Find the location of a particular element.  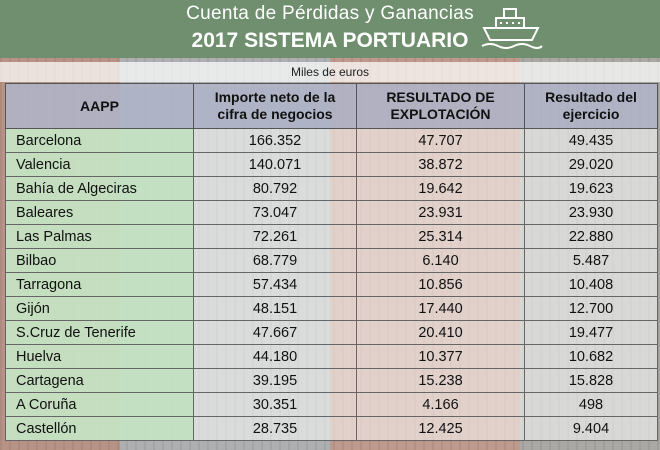

table-row: Castellón 28.735 12.425 9.404 is located at coordinates (331, 428).